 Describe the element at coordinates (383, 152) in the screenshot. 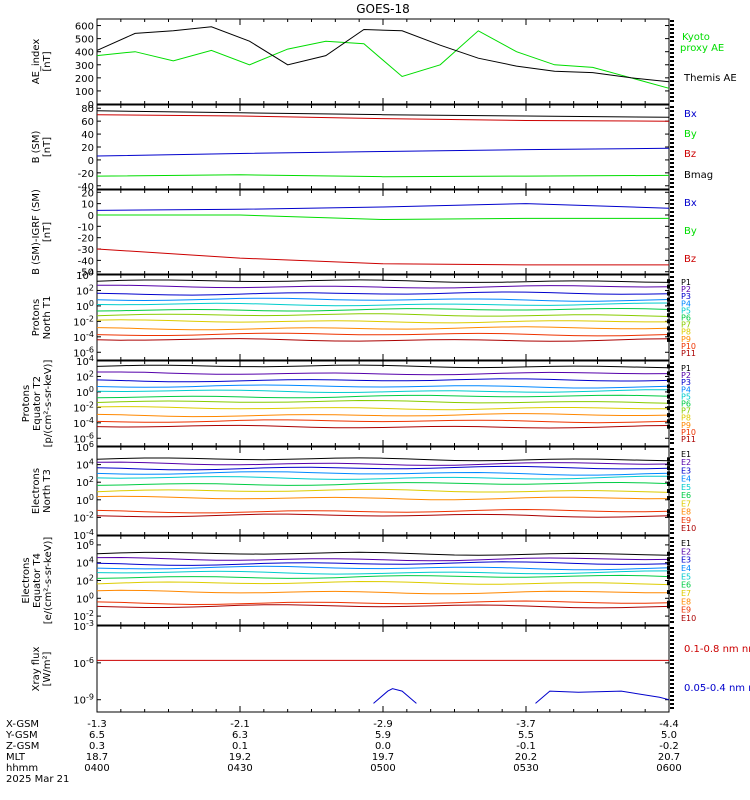

I see `series-line-bx` at that location.